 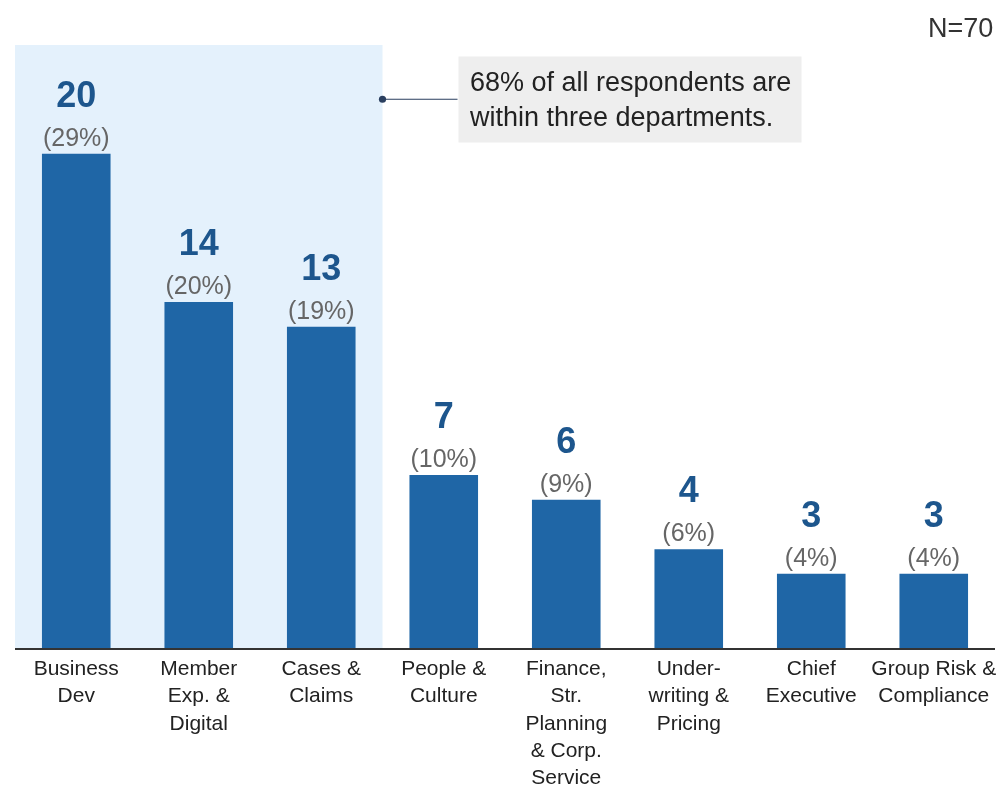 I want to click on band-label: 68% of all respondents are within three departments., so click(x=630, y=100).